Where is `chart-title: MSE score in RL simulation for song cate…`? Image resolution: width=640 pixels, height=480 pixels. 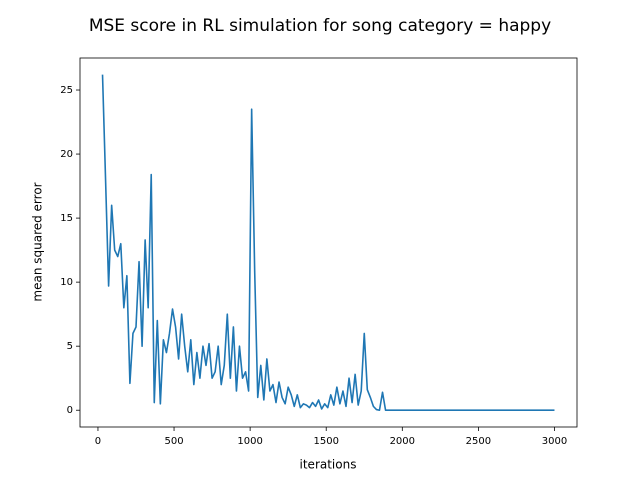 chart-title: MSE score in RL simulation for song cate… is located at coordinates (320, 26).